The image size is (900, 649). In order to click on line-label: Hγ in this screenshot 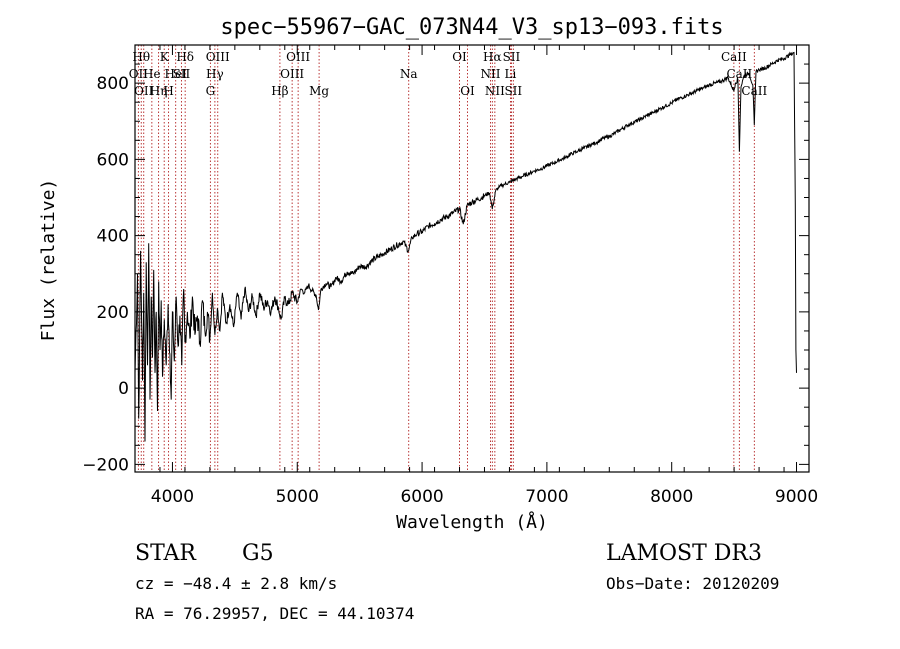, I will do `click(215, 74)`.